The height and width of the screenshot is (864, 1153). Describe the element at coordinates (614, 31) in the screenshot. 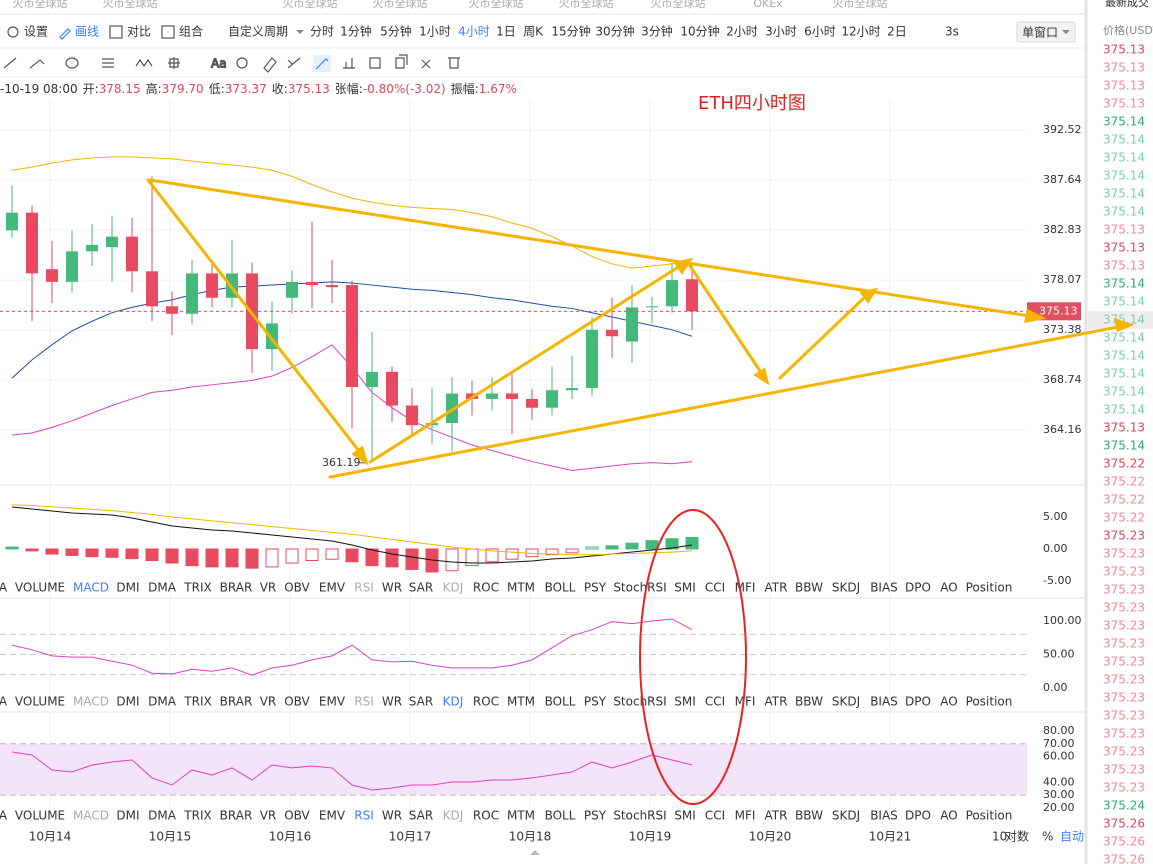

I see `period-option: 30分钟` at that location.